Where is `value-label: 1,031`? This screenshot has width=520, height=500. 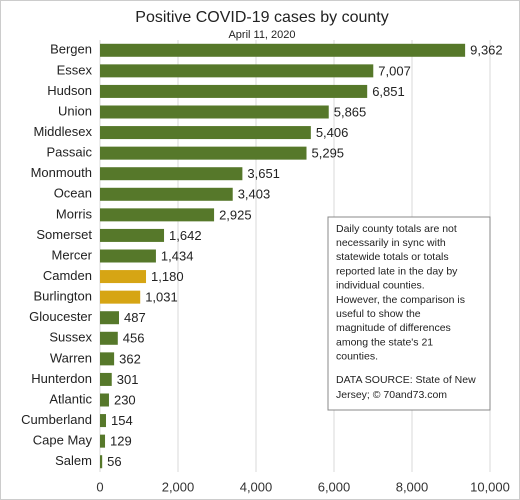 value-label: 1,031 is located at coordinates (161, 297).